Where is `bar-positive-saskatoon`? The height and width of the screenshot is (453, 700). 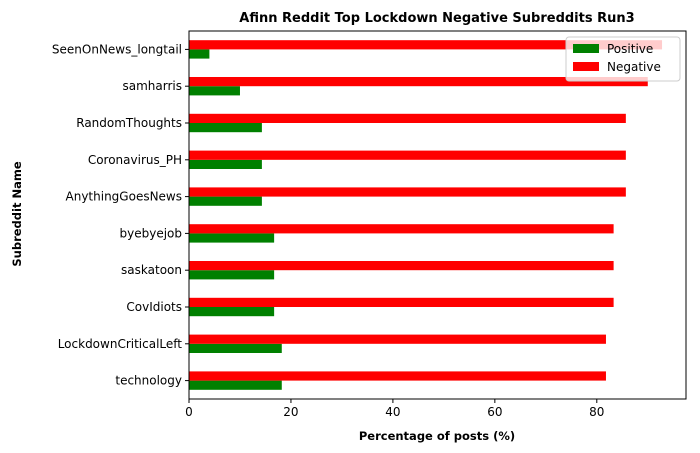 bar-positive-saskatoon is located at coordinates (232, 275).